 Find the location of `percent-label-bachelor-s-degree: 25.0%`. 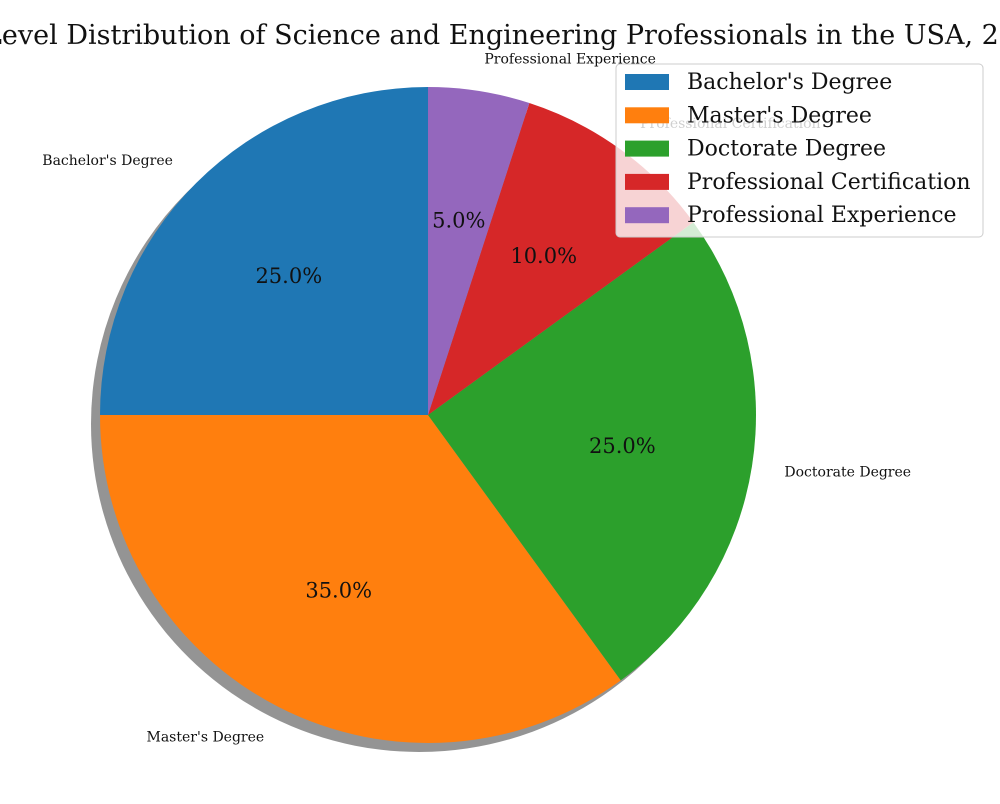

percent-label-bachelor-s-degree: 25.0% is located at coordinates (288, 276).